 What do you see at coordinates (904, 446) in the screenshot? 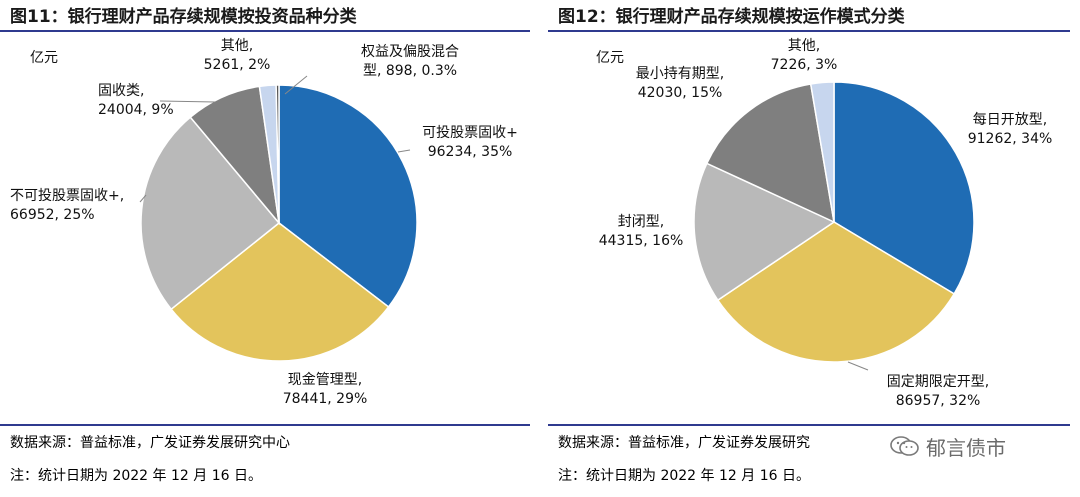
I see `wechat-icon` at bounding box center [904, 446].